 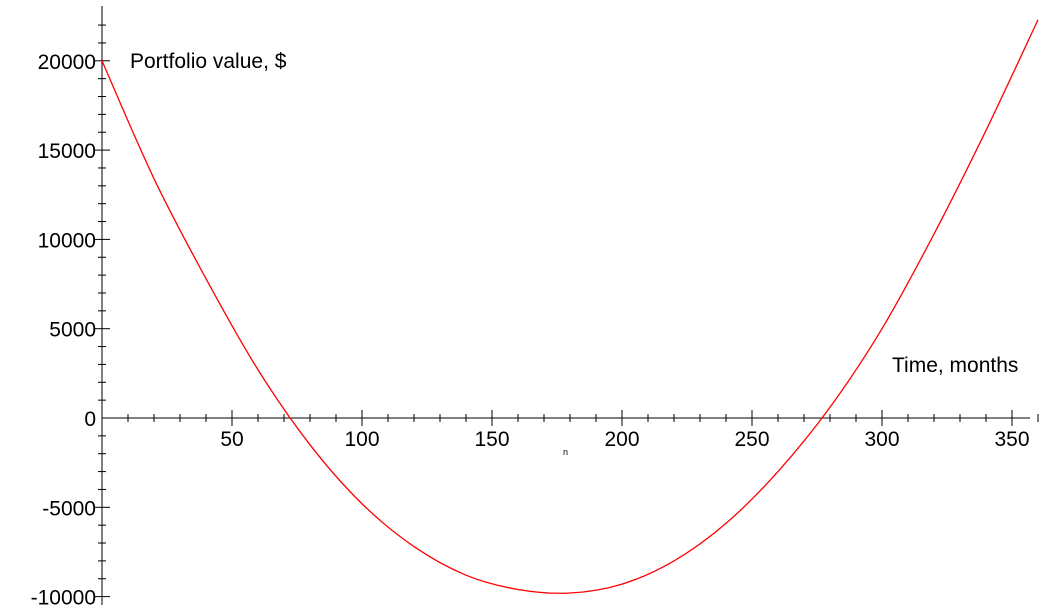 I want to click on x-tick-label: 50, so click(x=231, y=439).